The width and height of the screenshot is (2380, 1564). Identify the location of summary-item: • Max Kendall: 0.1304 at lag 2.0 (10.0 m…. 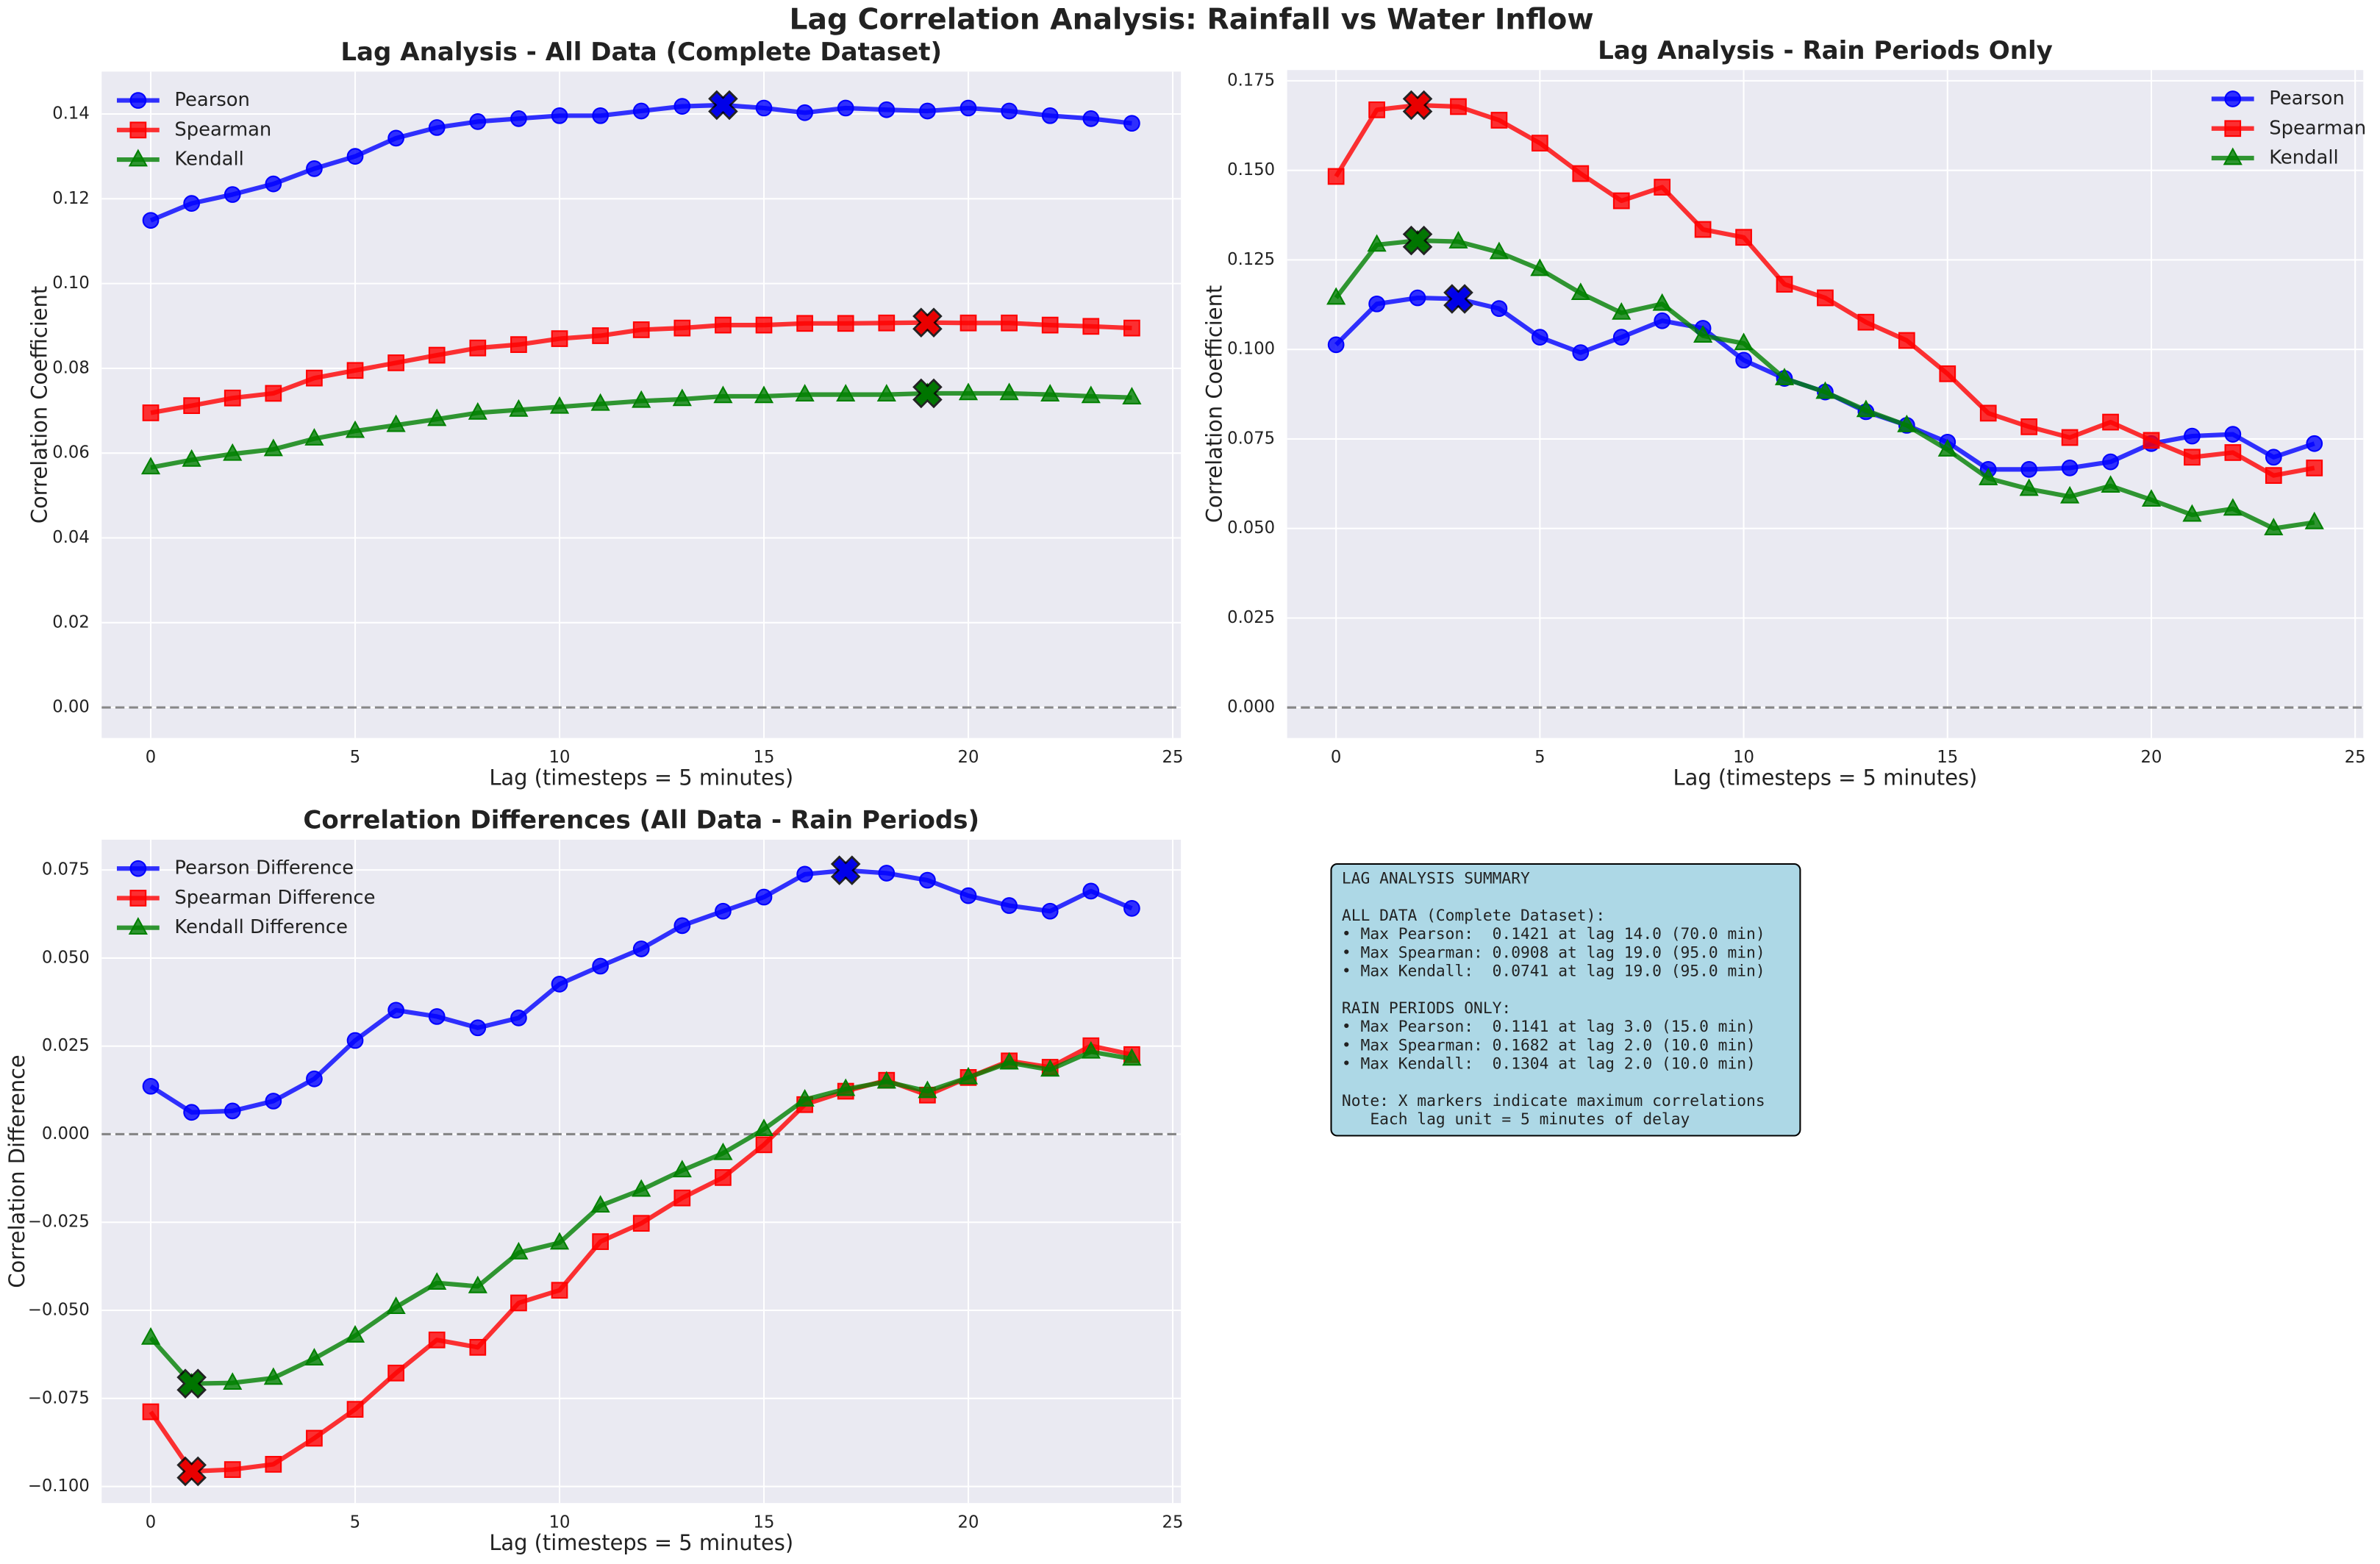
(1549, 1063).